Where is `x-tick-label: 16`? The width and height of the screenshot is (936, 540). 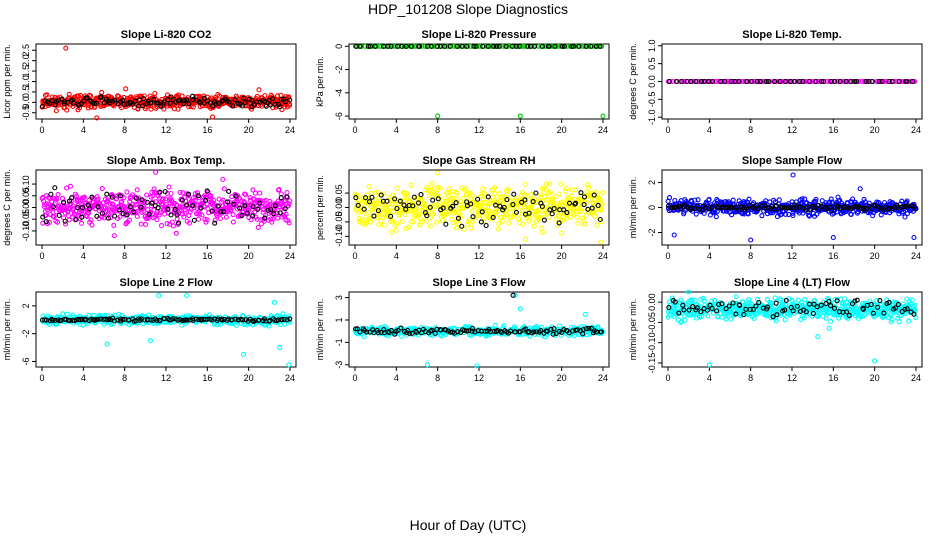
x-tick-label: 16 is located at coordinates (207, 130).